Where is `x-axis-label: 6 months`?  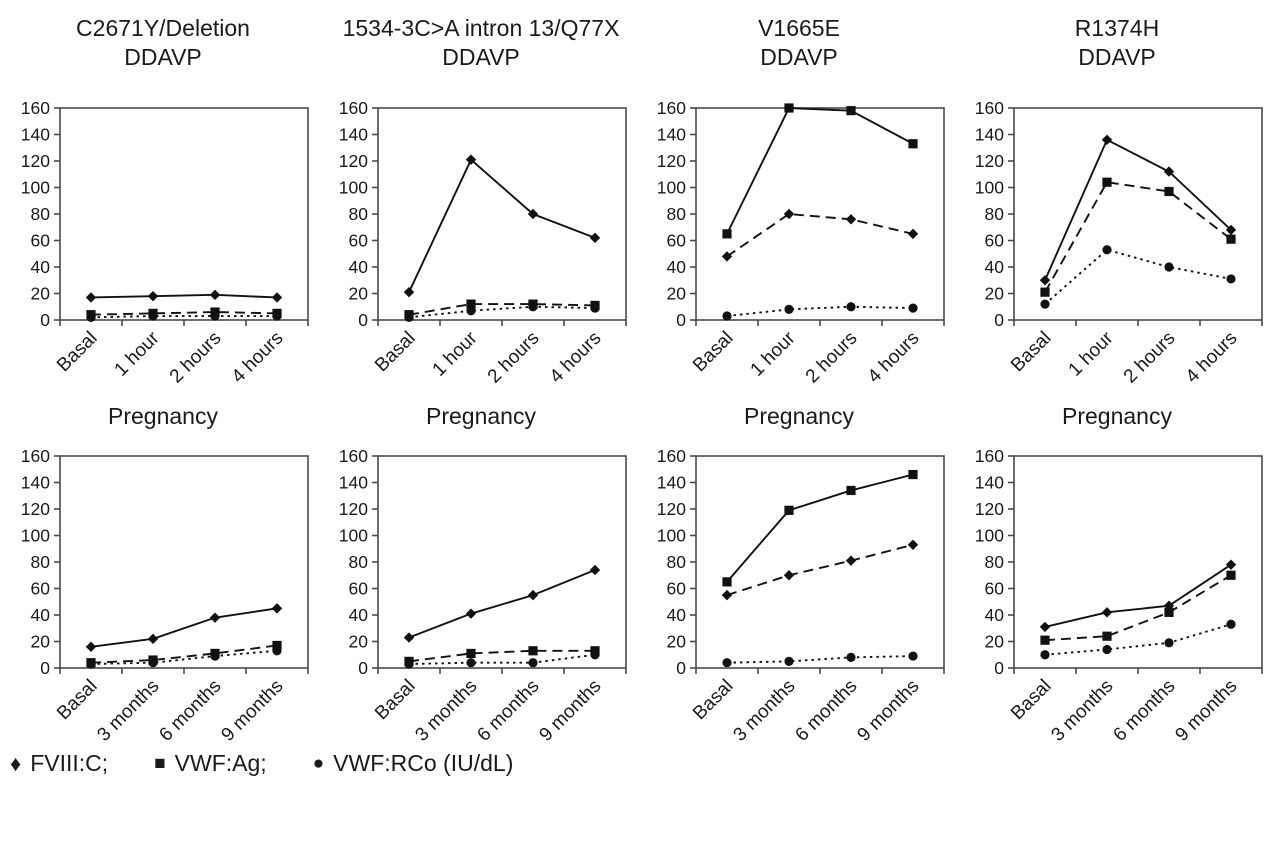
x-axis-label: 6 months is located at coordinates (190, 710).